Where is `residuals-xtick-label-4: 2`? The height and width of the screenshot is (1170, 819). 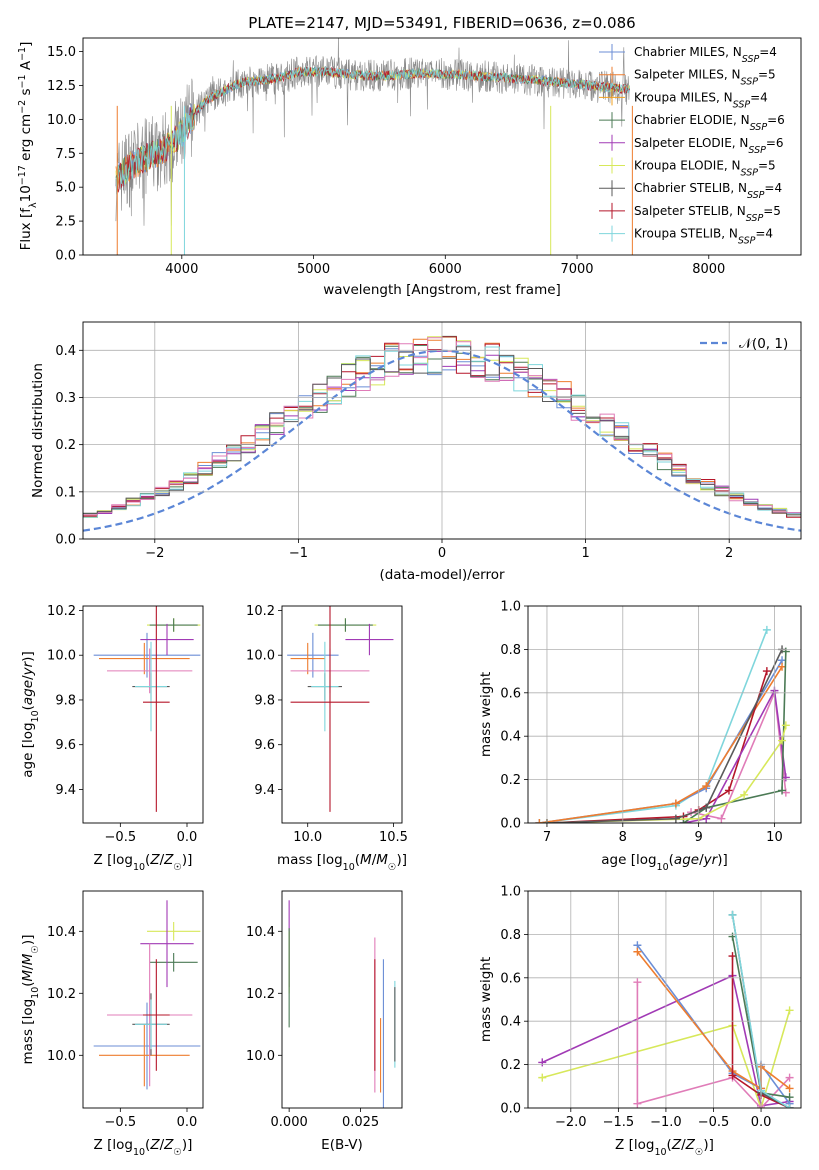
residuals-xtick-label-4: 2 is located at coordinates (729, 553).